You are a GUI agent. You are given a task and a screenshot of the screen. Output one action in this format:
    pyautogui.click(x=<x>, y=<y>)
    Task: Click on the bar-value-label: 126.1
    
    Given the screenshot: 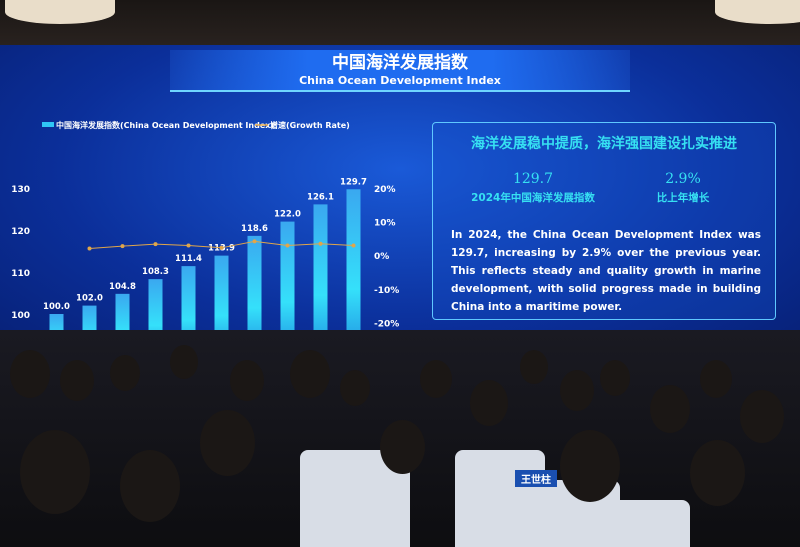 What is the action you would take?
    pyautogui.click(x=320, y=197)
    